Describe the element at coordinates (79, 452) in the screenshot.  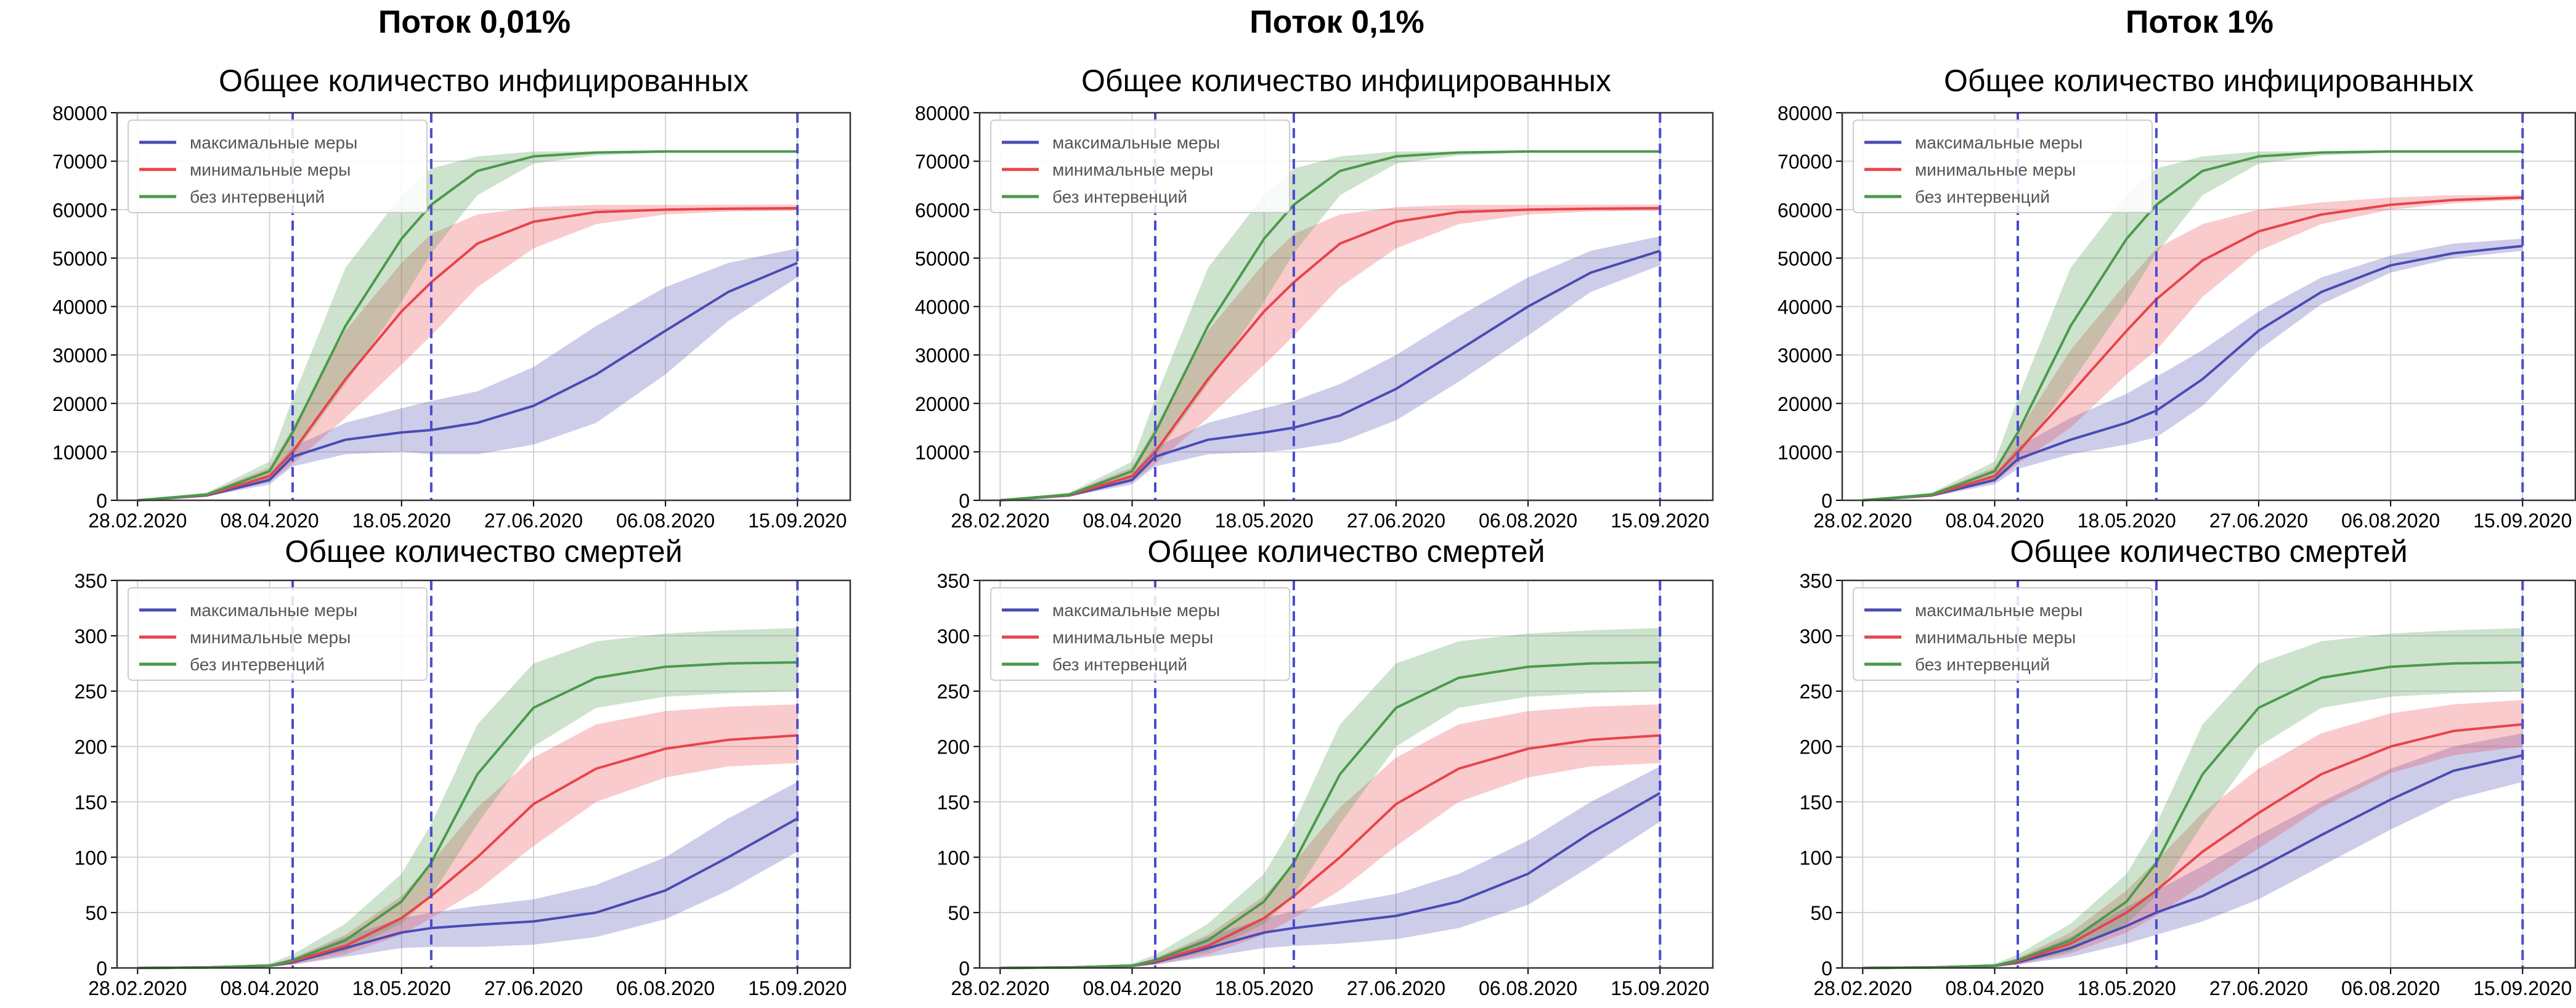
I see `y-tick-label: 10000` at that location.